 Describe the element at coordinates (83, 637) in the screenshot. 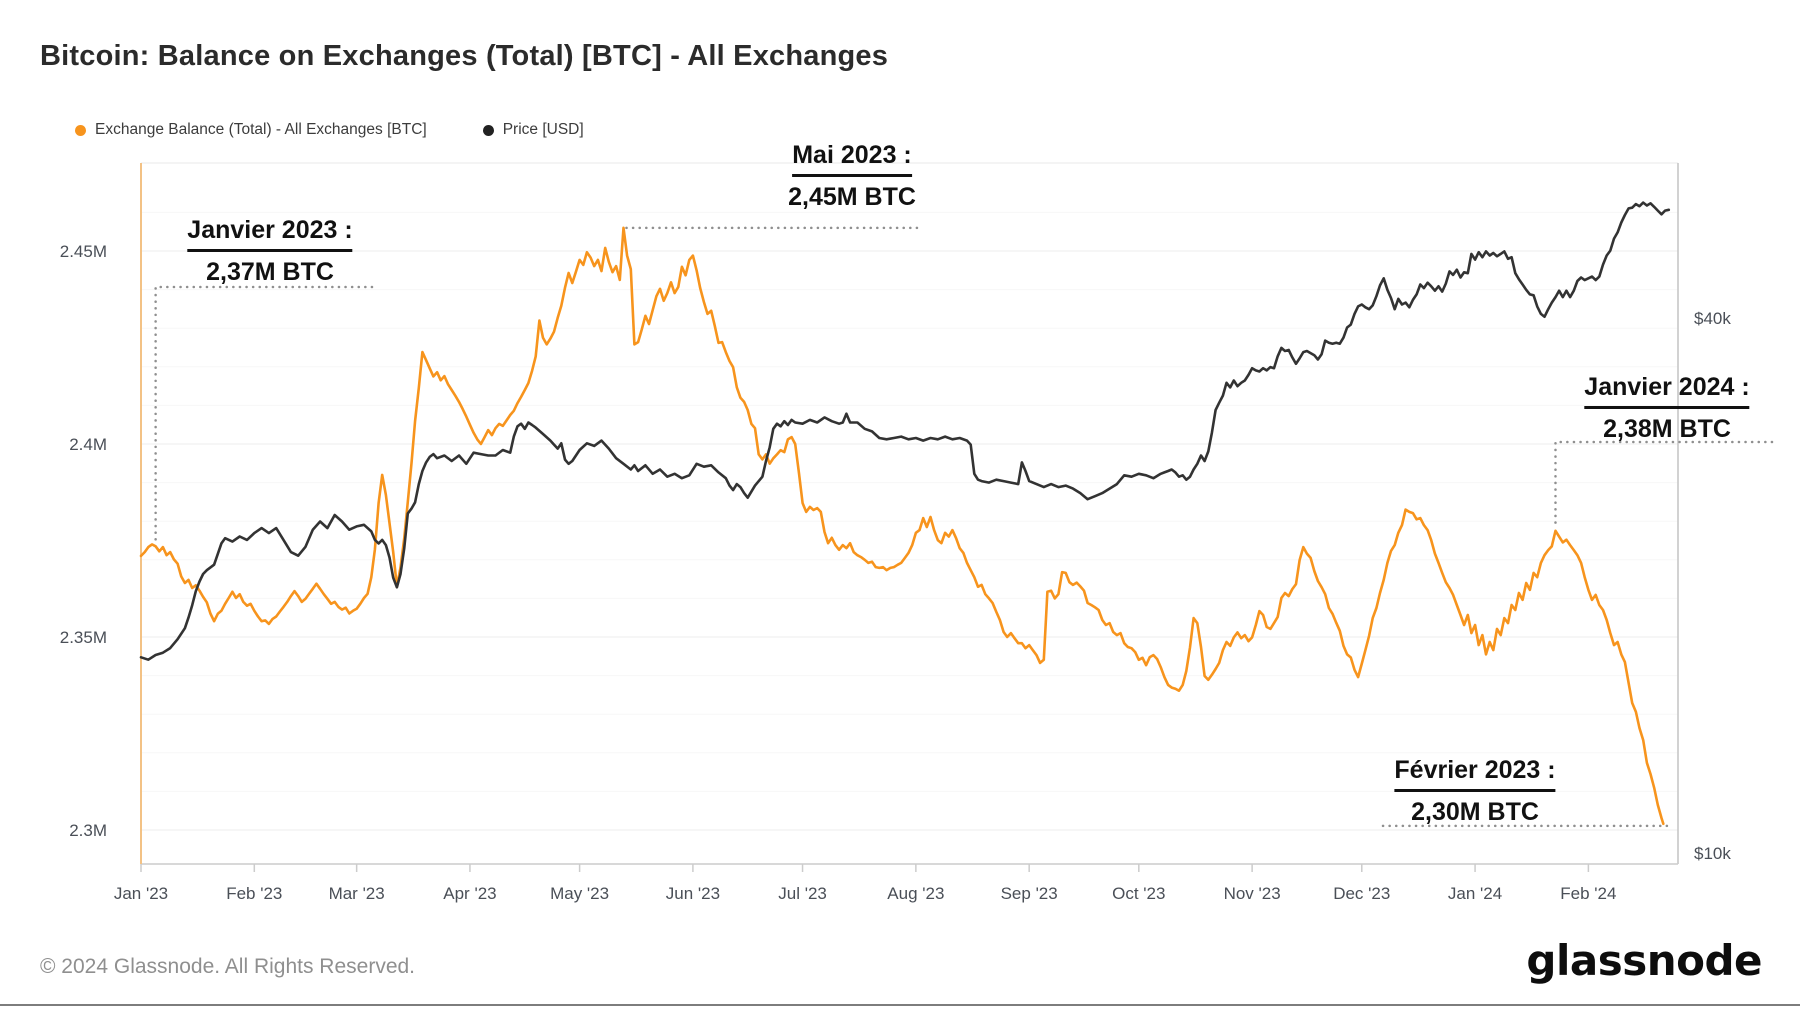

I see `y-left-tick-label: 2.35M` at that location.